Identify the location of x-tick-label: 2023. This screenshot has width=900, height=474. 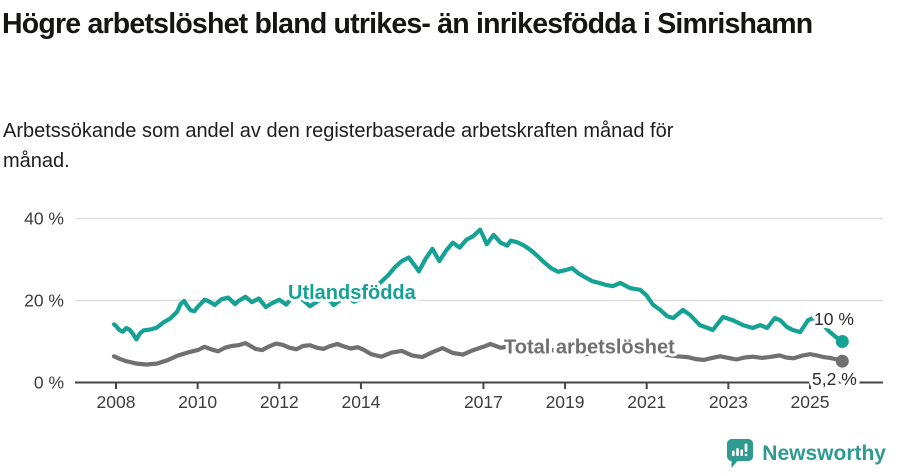
(728, 402).